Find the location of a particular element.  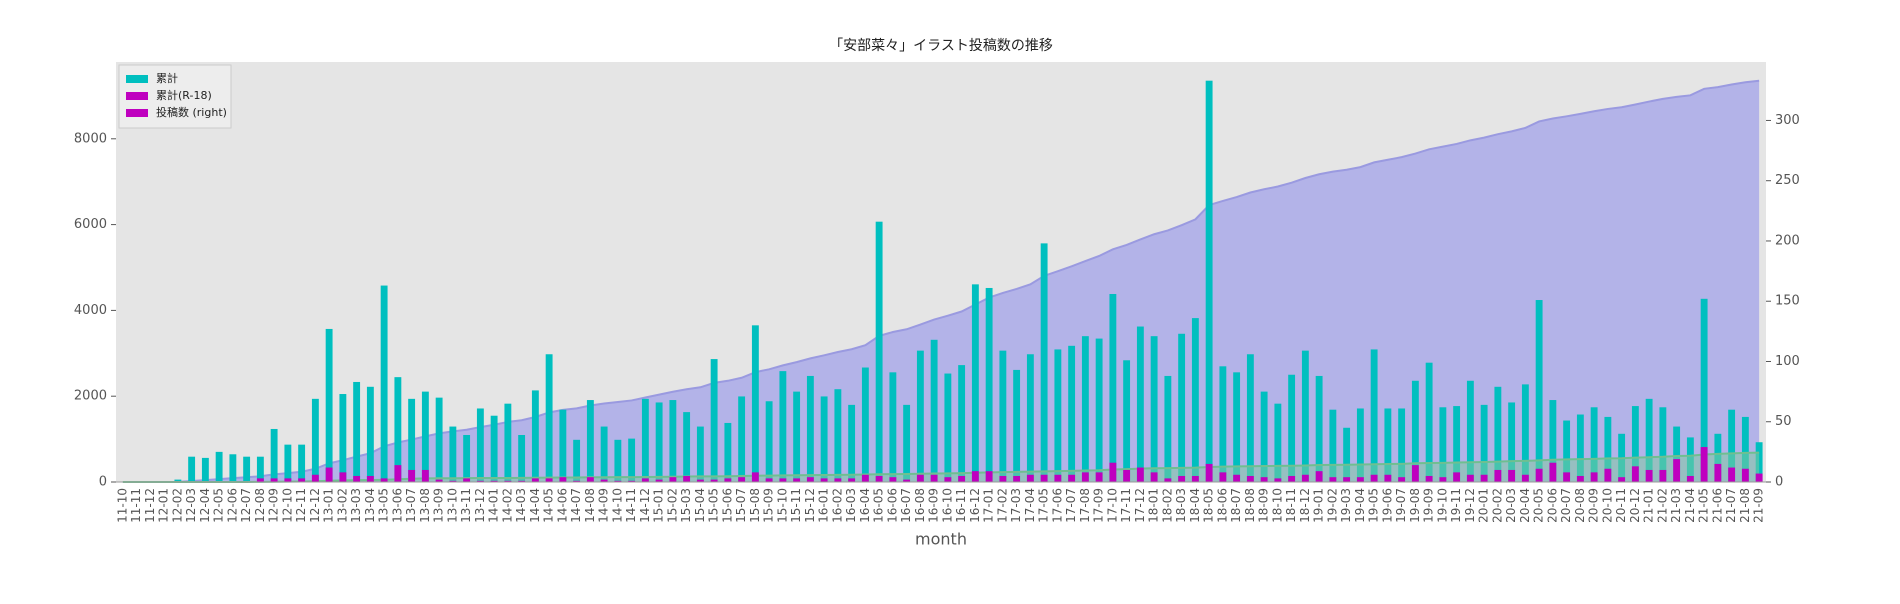

x-tick-label: 15-08 is located at coordinates (755, 505).